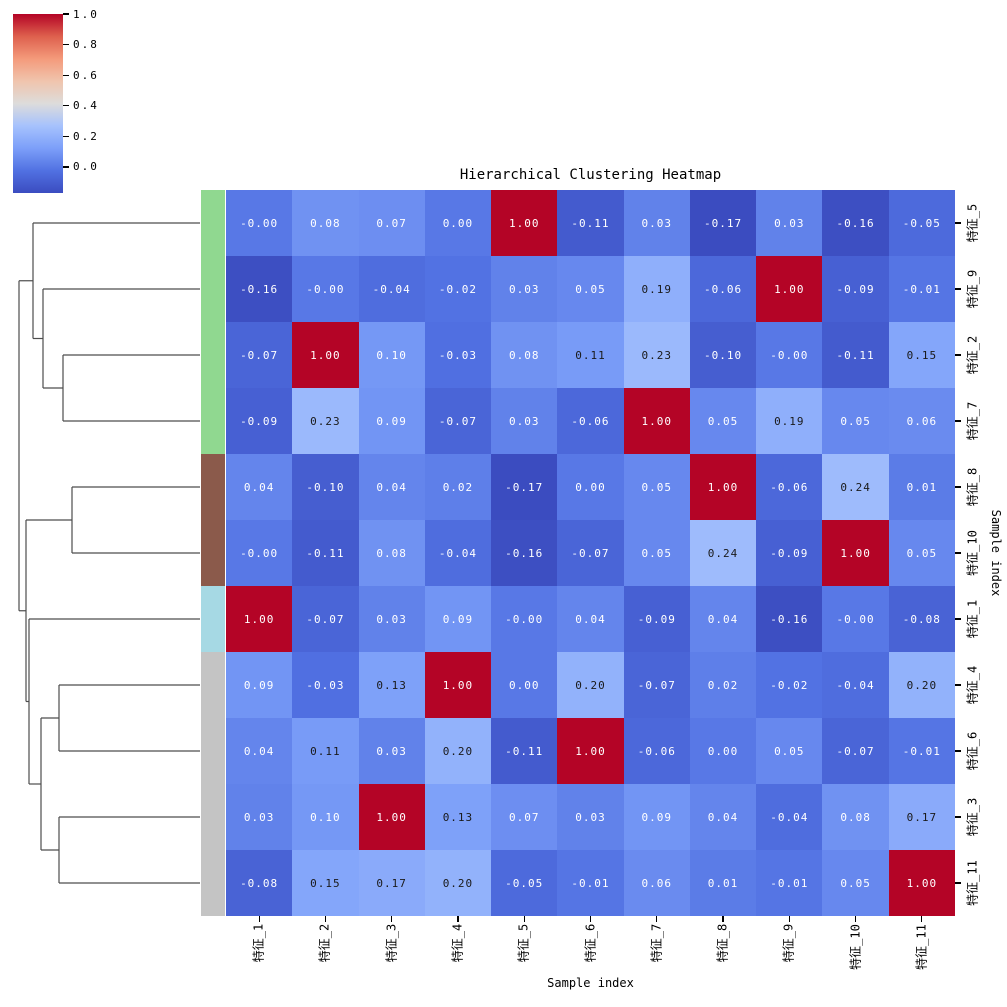  What do you see at coordinates (972, 553) in the screenshot?
I see `row-label: 特征_10` at bounding box center [972, 553].